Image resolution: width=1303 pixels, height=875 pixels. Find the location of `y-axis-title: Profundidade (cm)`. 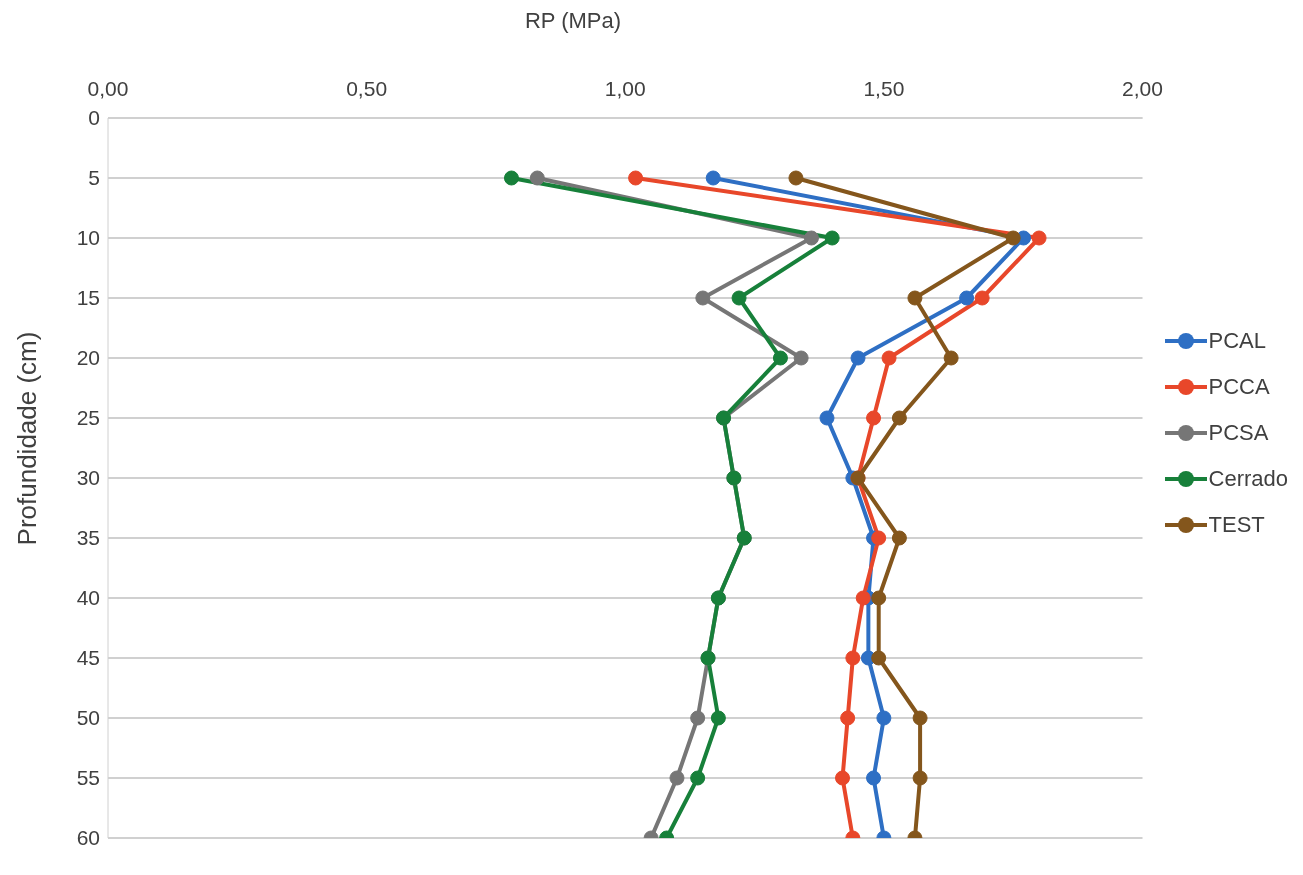

y-axis-title: Profundidade (cm) is located at coordinates (28, 438).